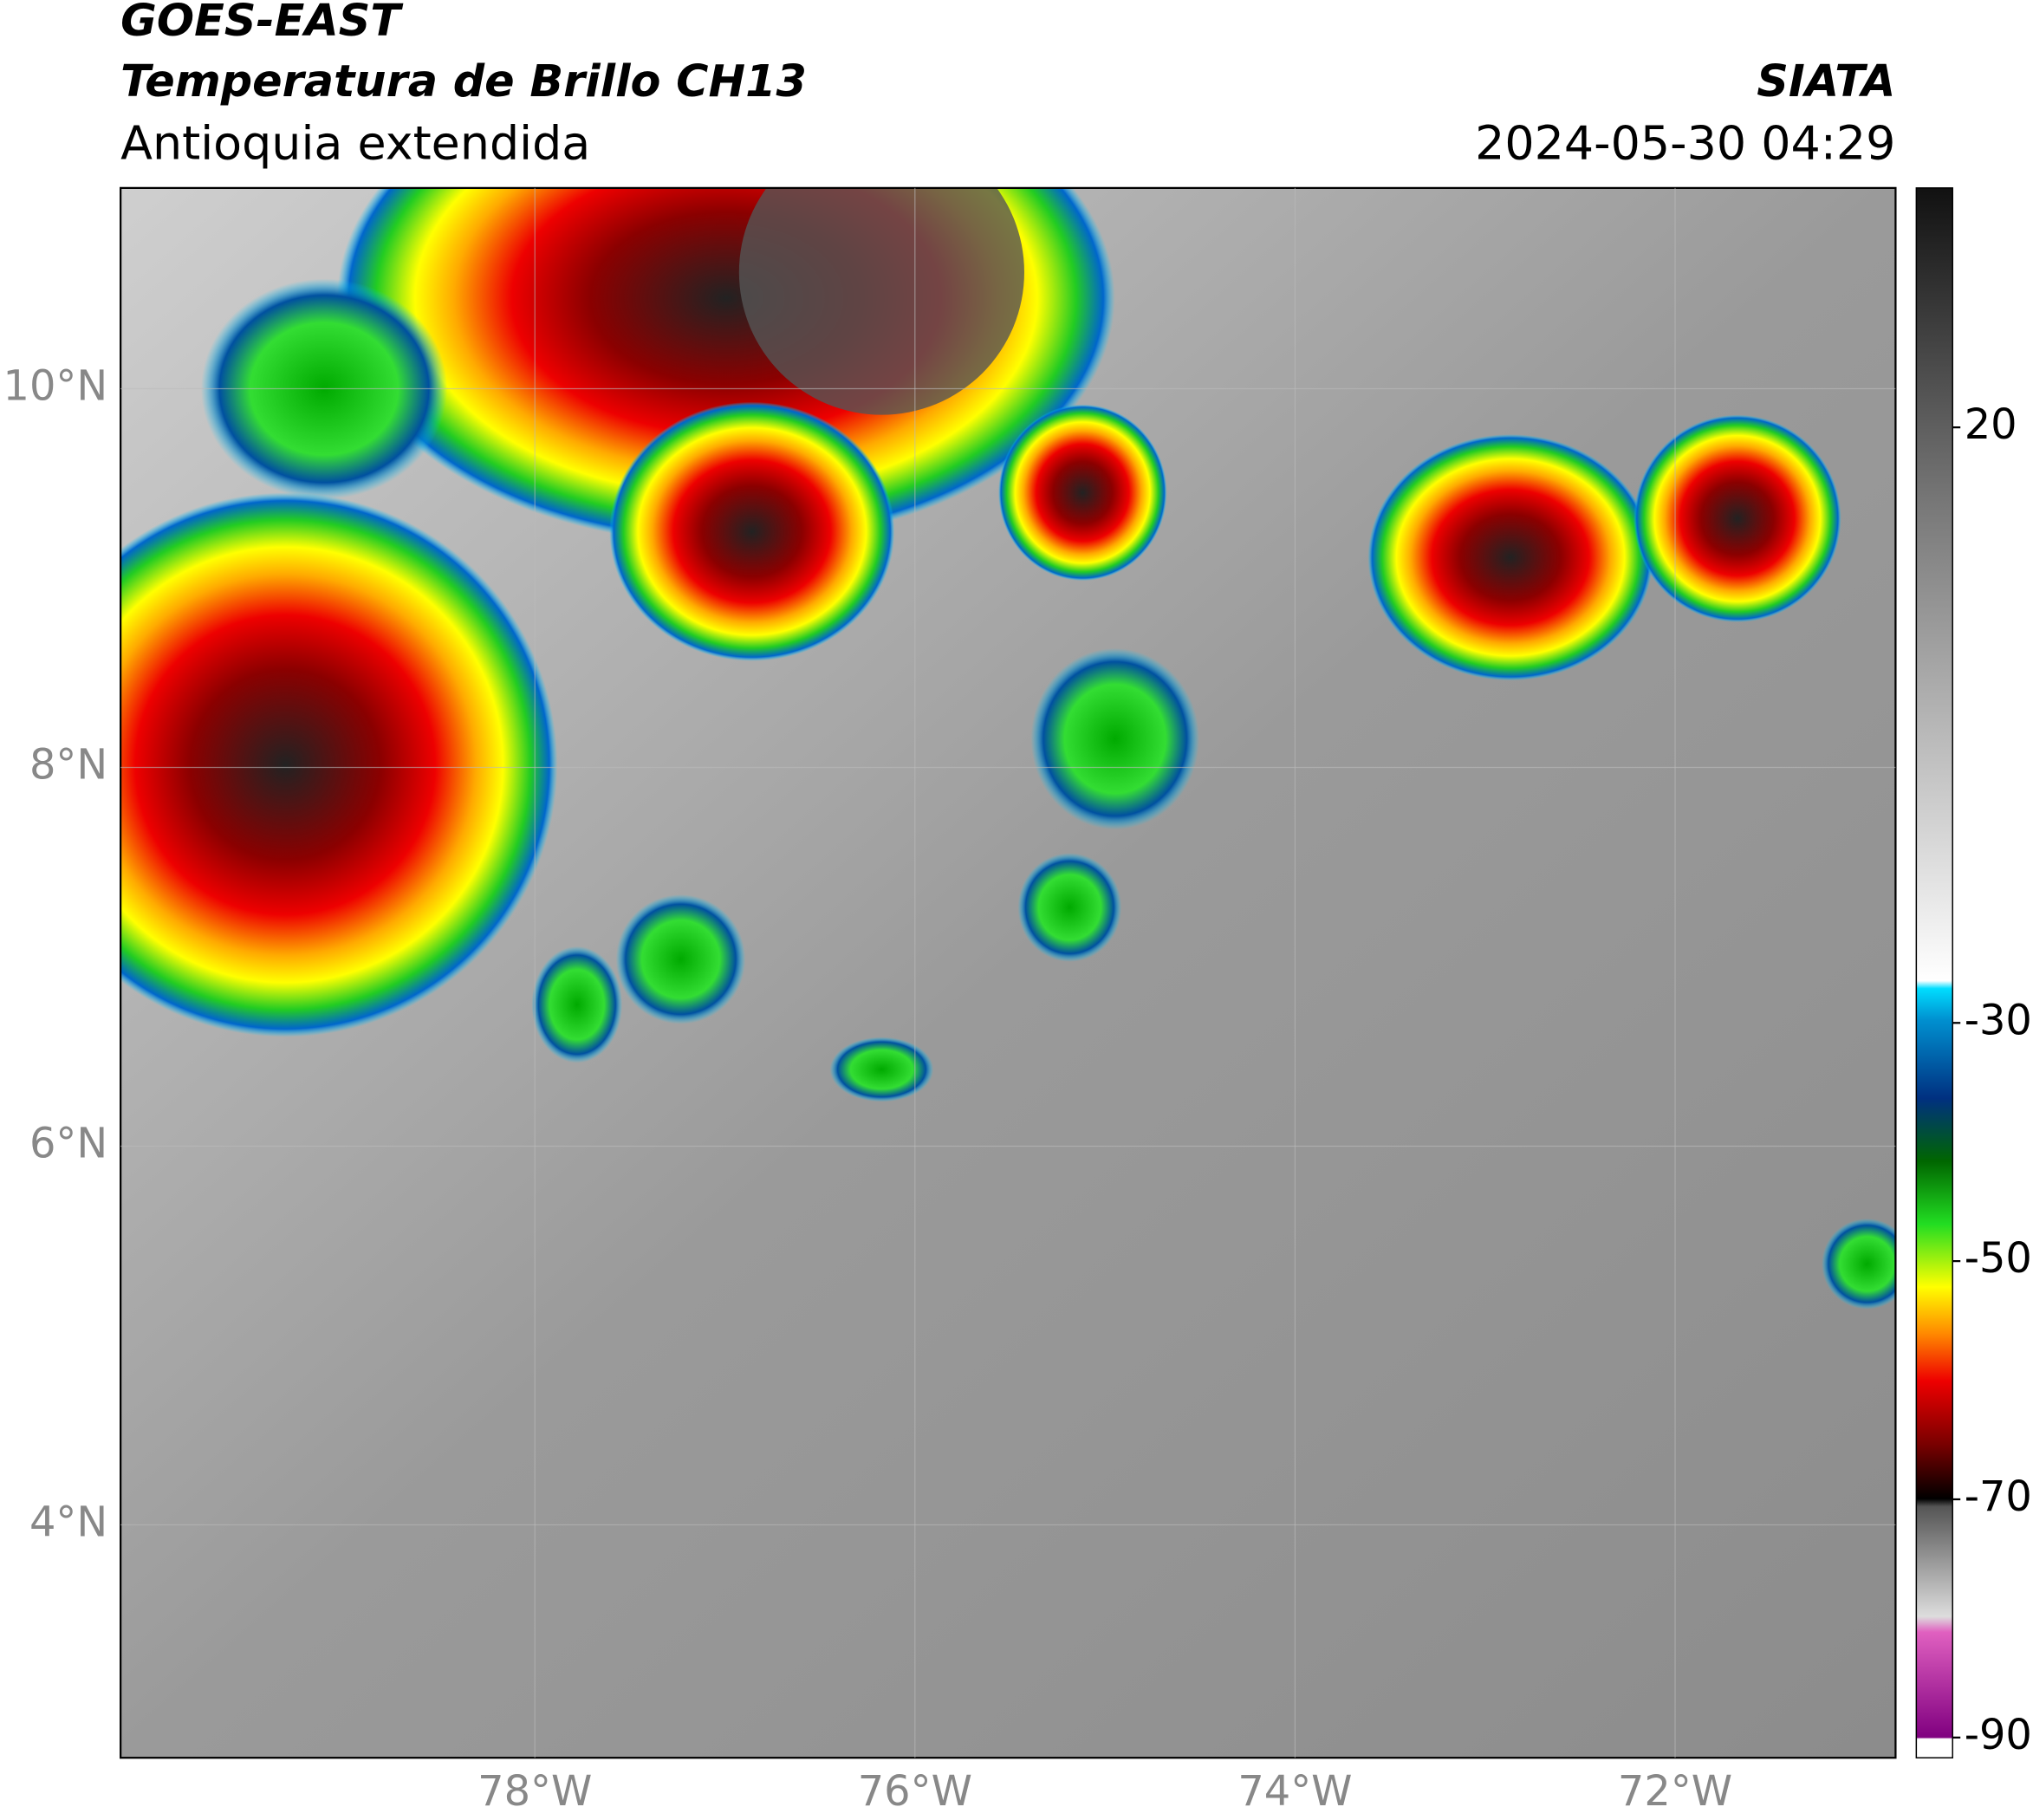 This screenshot has height=1820, width=2033. What do you see at coordinates (464, 81) in the screenshot?
I see `subtitle: Temperatura de Brillo CH13` at bounding box center [464, 81].